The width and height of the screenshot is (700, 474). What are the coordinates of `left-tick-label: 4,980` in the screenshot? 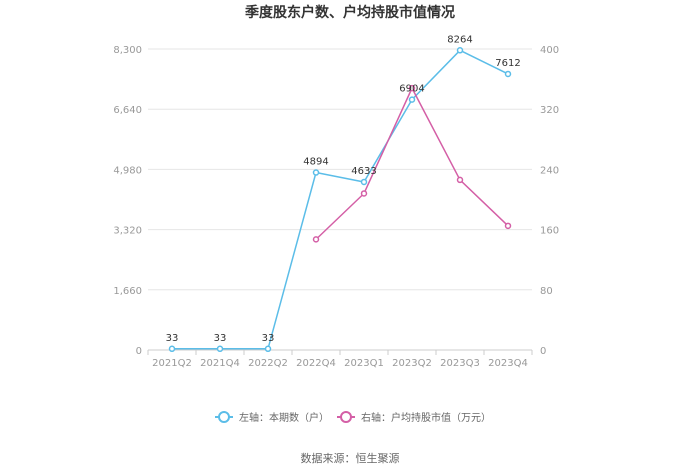 It's located at (127, 170).